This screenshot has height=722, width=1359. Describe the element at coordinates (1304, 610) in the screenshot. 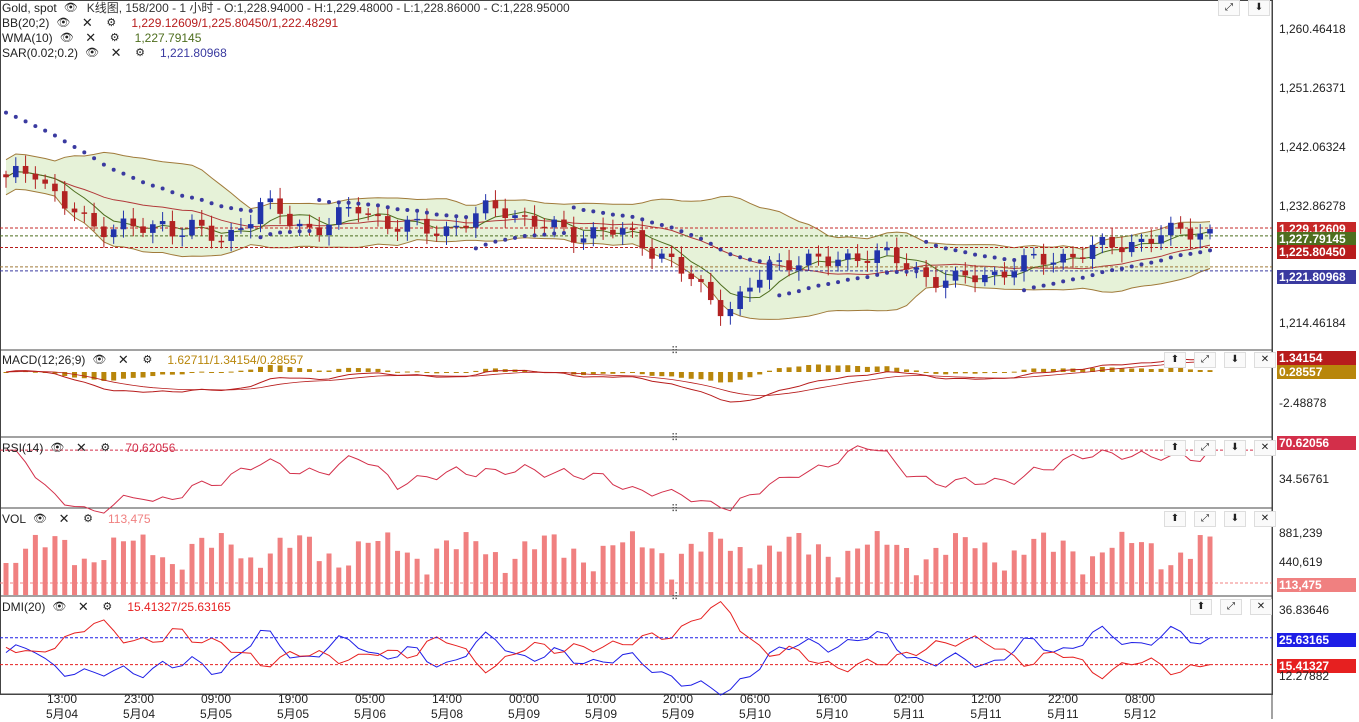

I see `dmi-axis-label: 36.83646` at that location.